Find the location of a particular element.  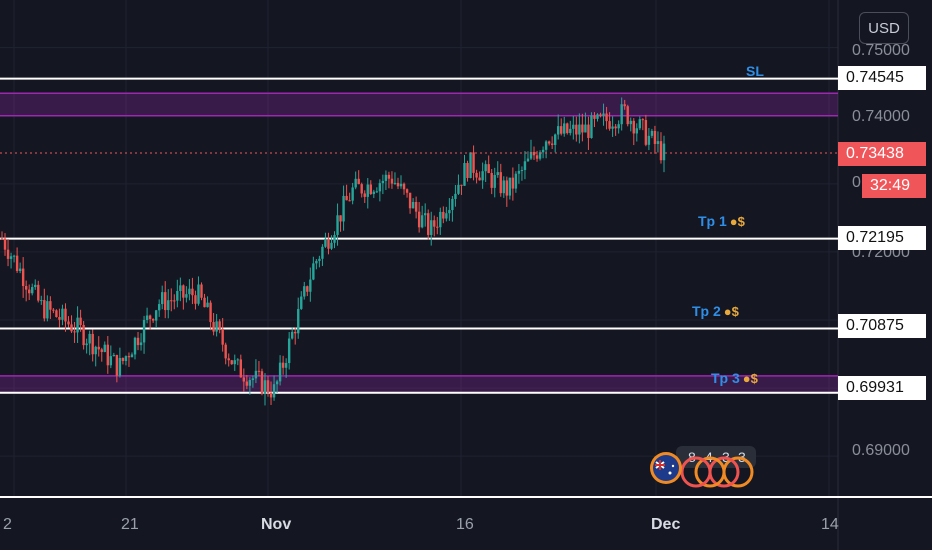

tp1-label: Tp 1 is located at coordinates (712, 221).